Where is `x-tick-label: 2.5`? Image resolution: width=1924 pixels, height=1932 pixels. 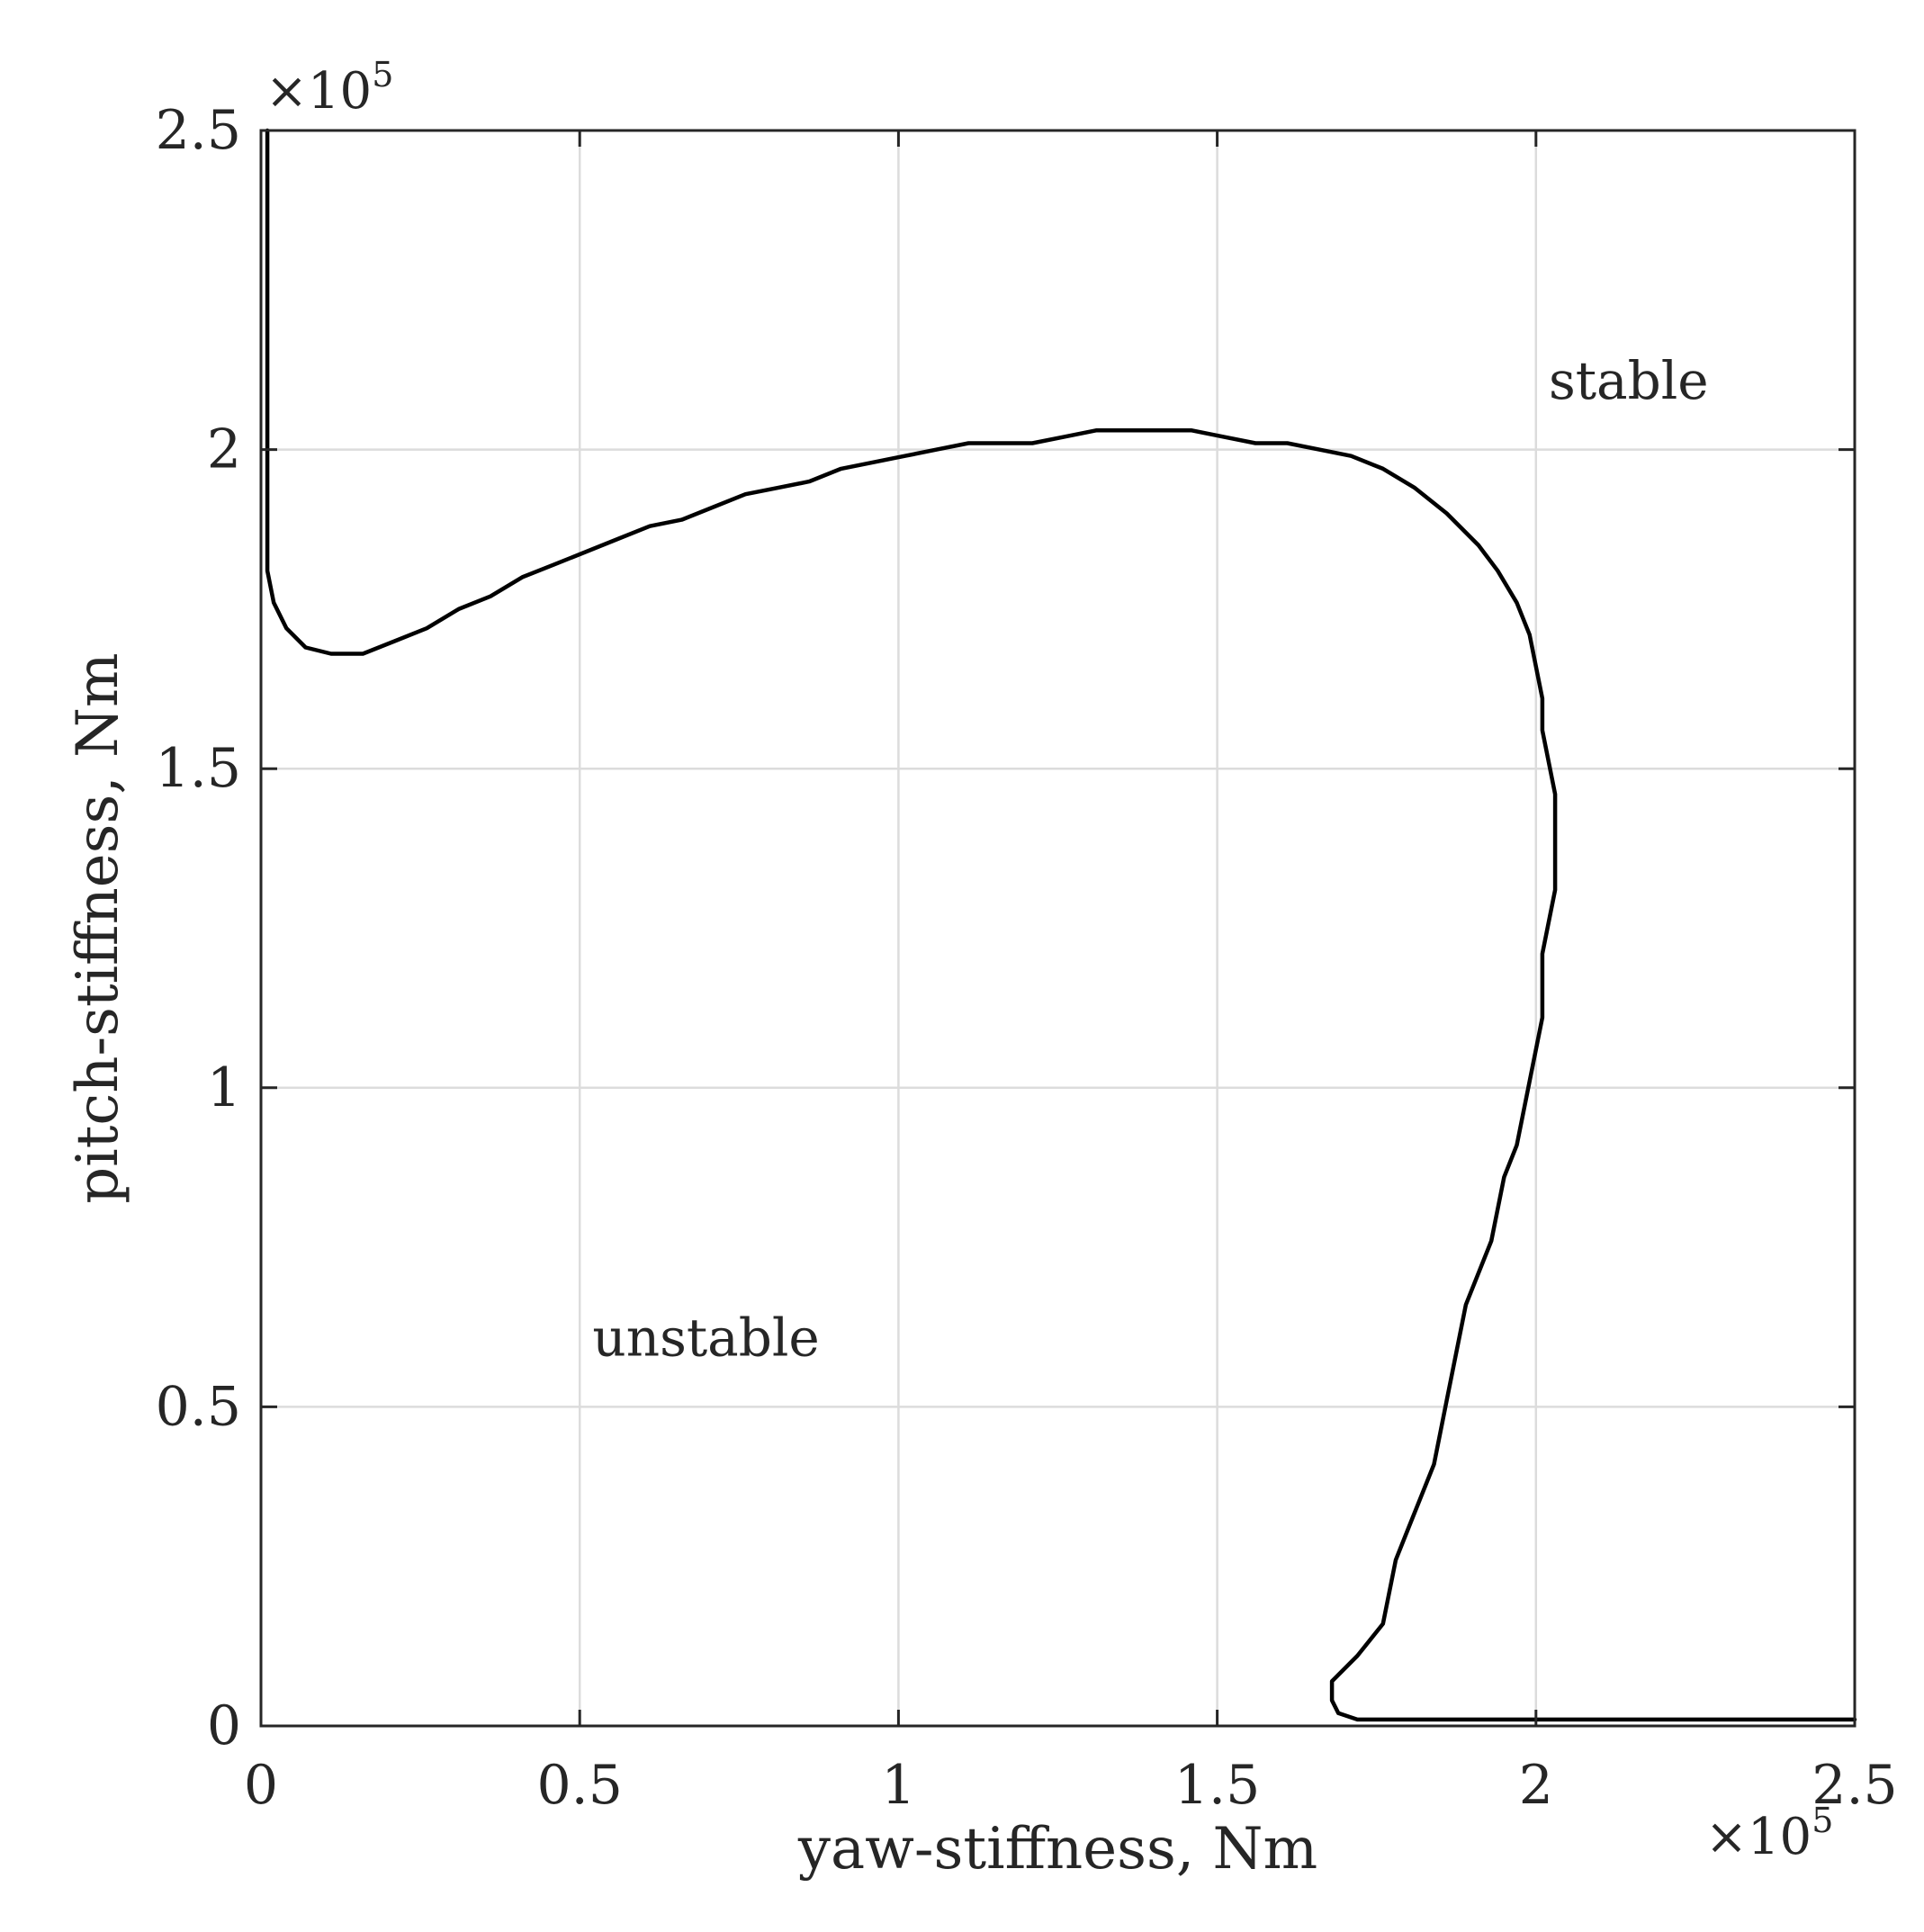 x-tick-label: 2.5 is located at coordinates (1854, 1785).